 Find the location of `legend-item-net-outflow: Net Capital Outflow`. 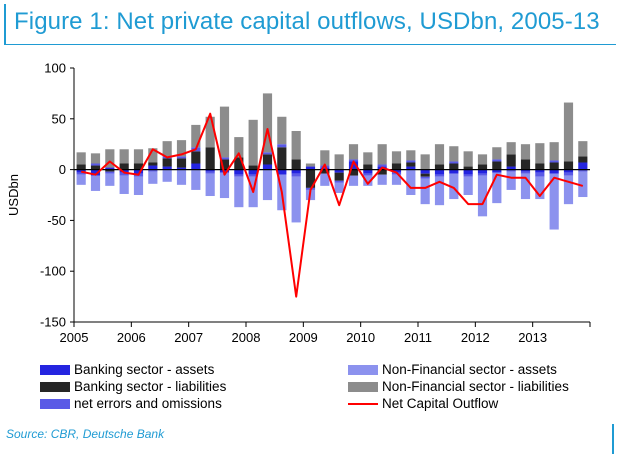

legend-item-net-outflow: Net Capital Outflow is located at coordinates (423, 403).